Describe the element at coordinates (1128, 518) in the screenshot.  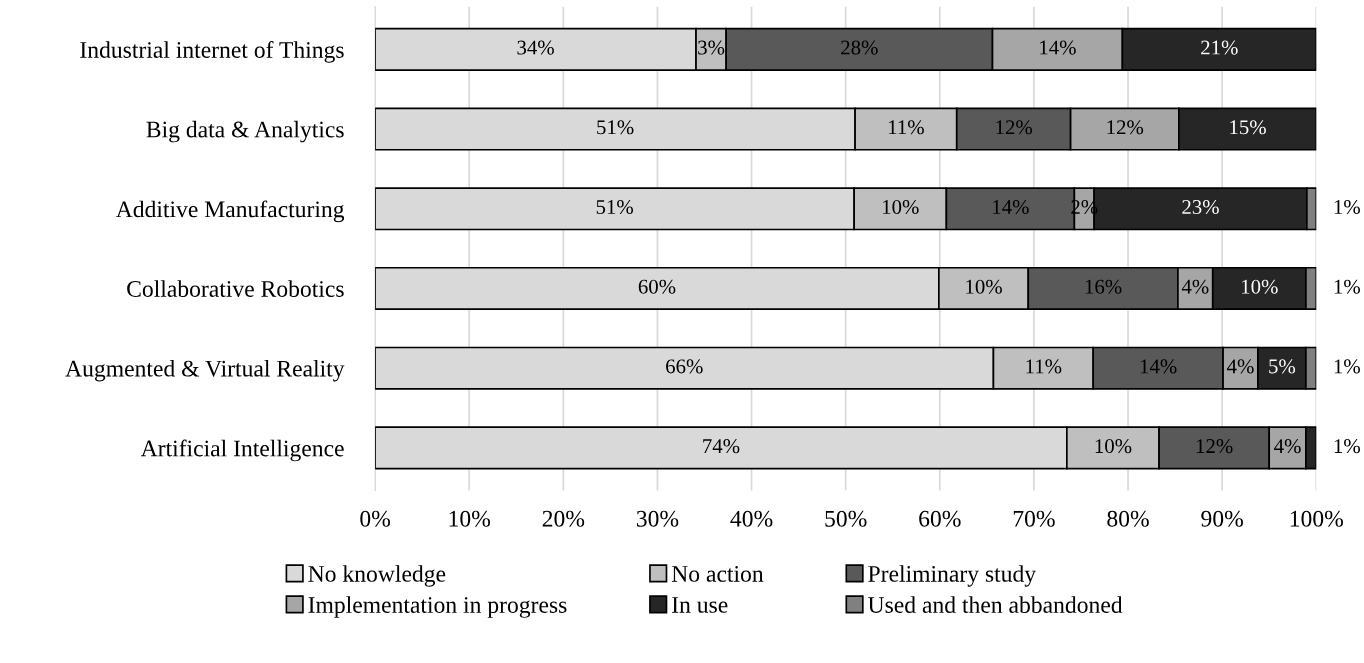
I see `x-tick-label: 80%` at that location.